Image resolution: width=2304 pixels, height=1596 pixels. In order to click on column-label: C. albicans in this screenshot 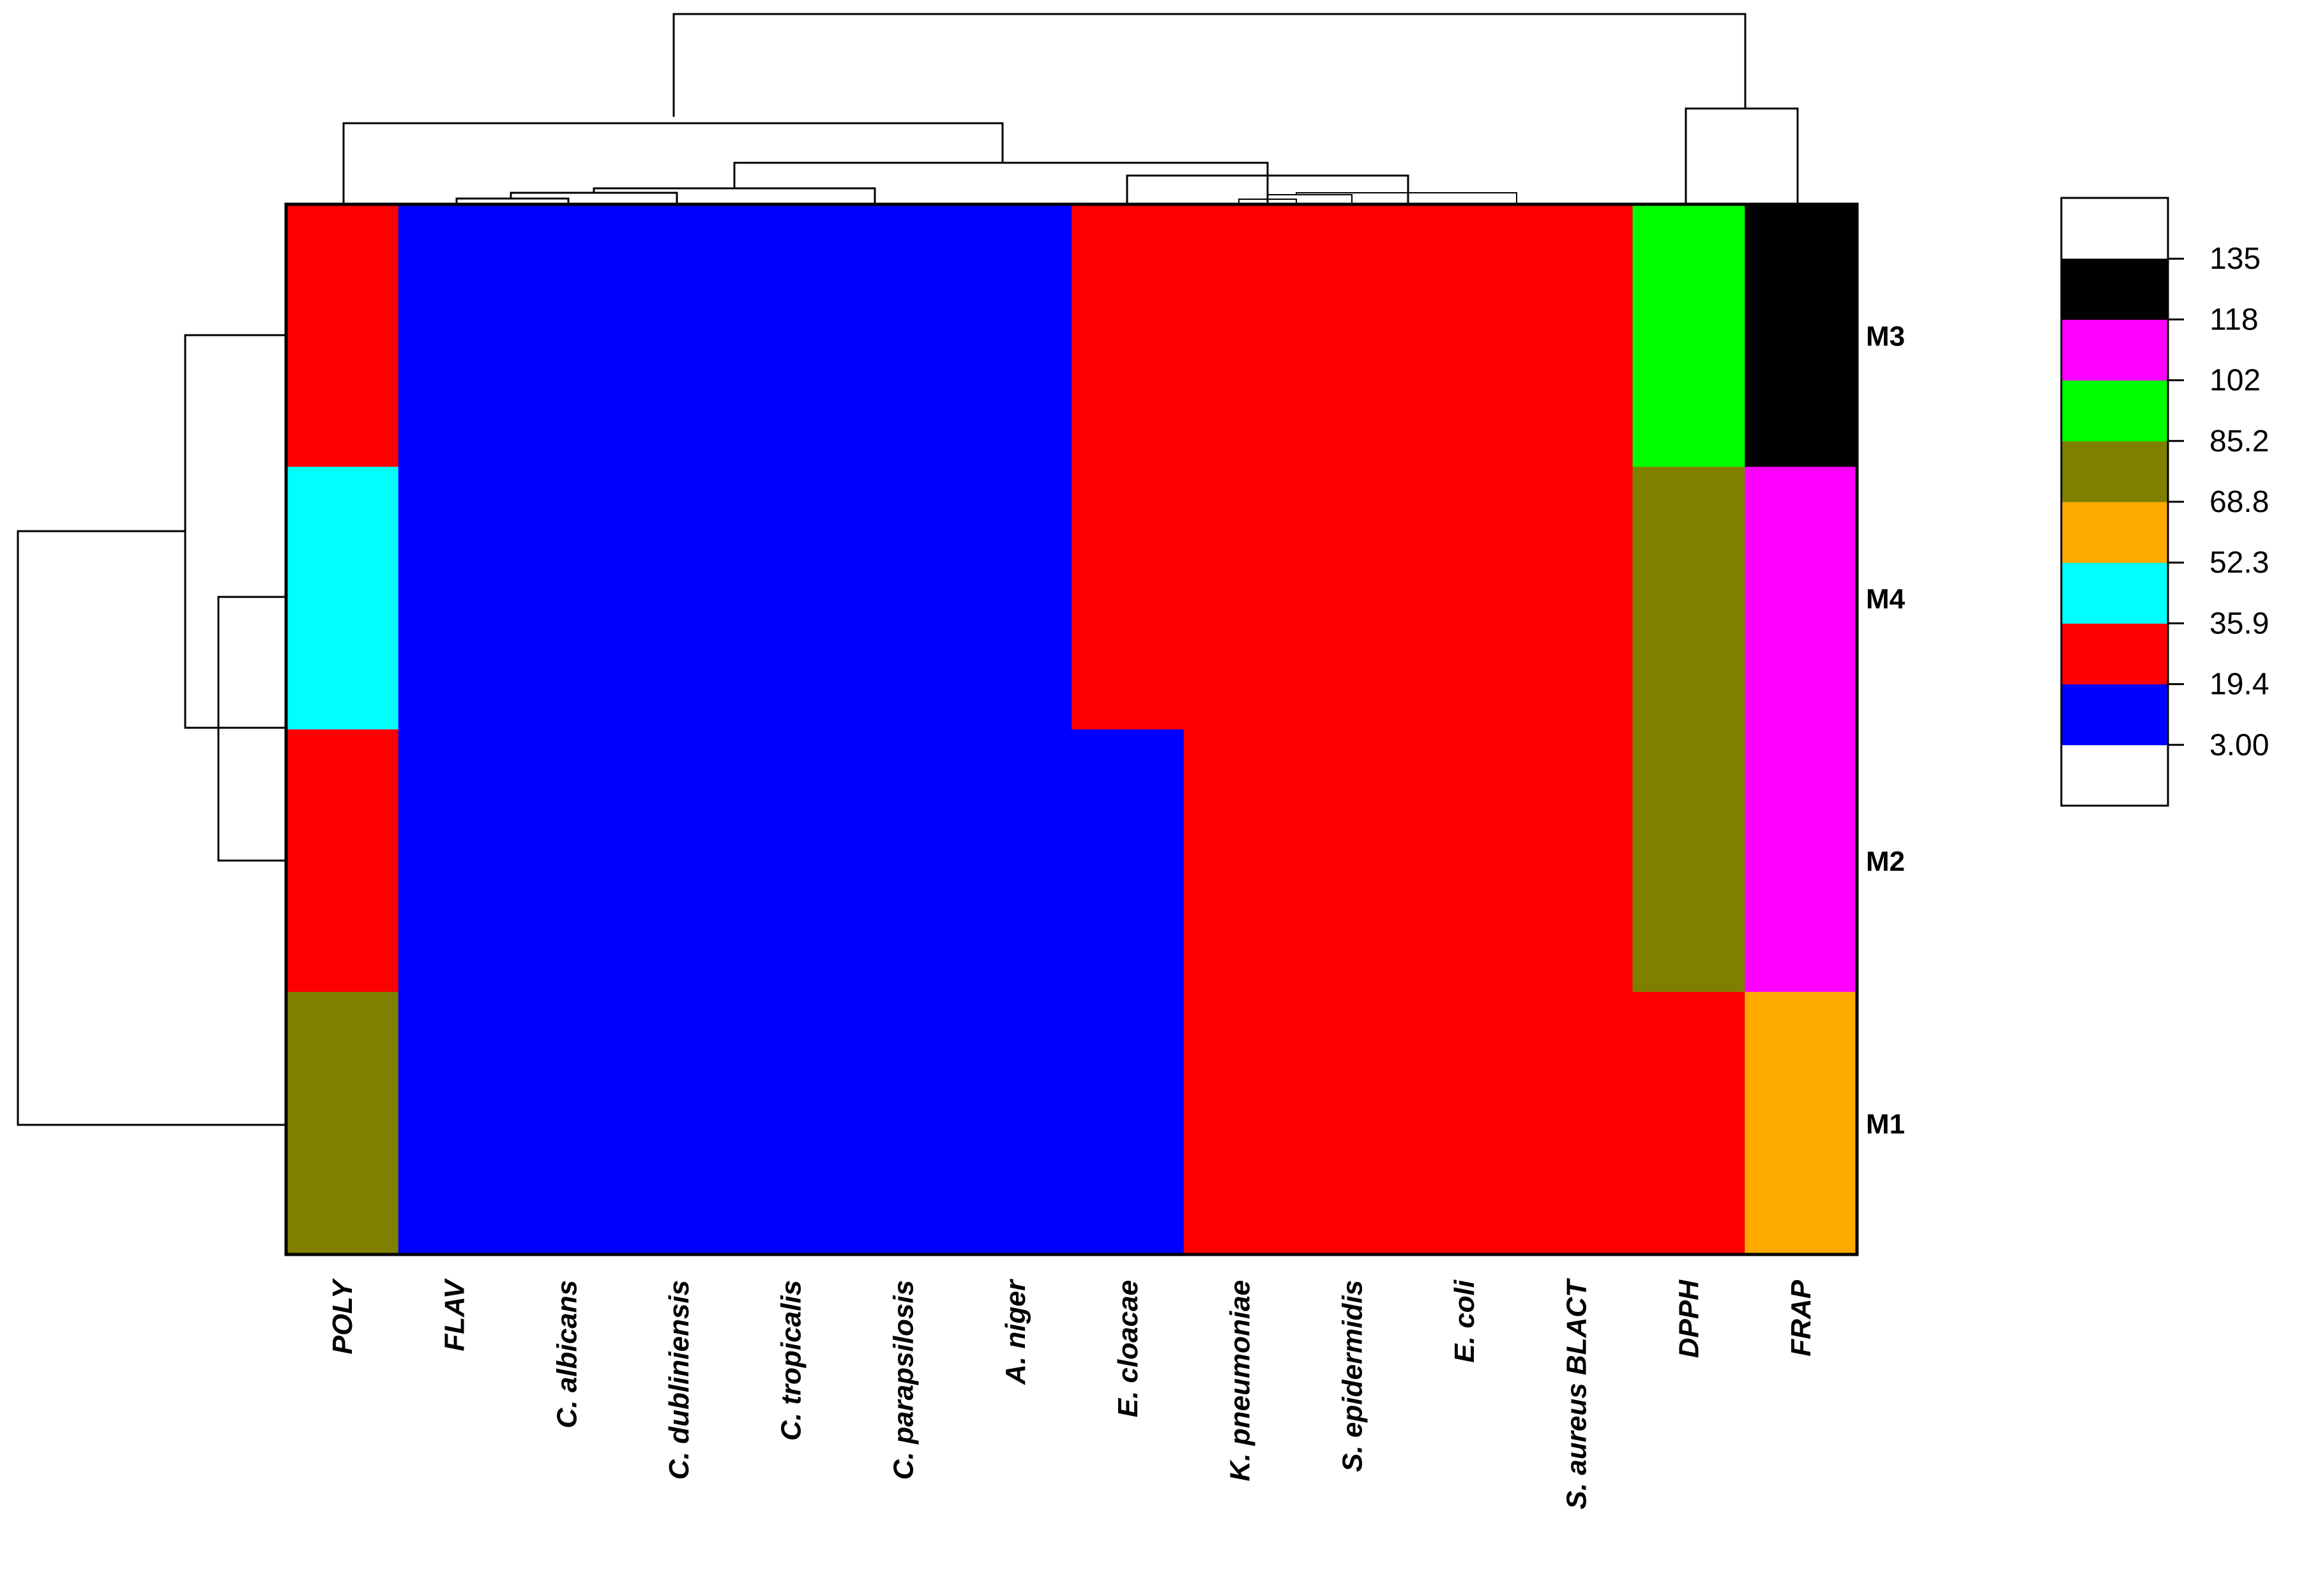, I will do `click(566, 1354)`.